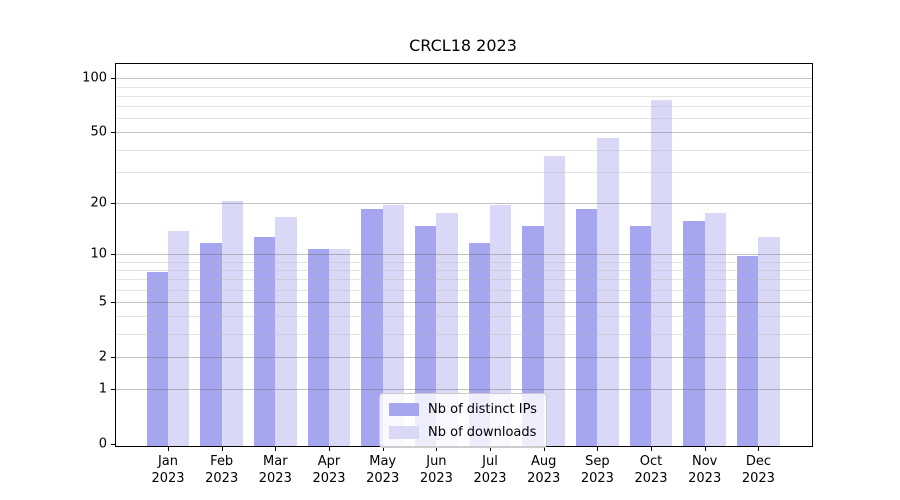 The image size is (900, 500). Describe the element at coordinates (264, 341) in the screenshot. I see `bar-ips-mar` at that location.